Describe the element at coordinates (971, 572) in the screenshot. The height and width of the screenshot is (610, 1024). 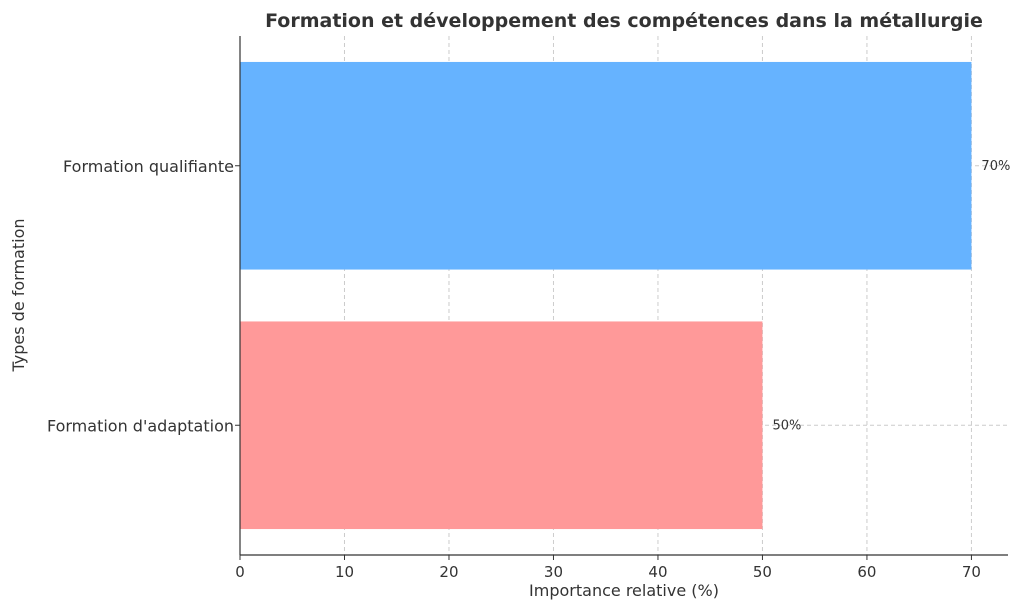
I see `x-tick-label: 70` at that location.